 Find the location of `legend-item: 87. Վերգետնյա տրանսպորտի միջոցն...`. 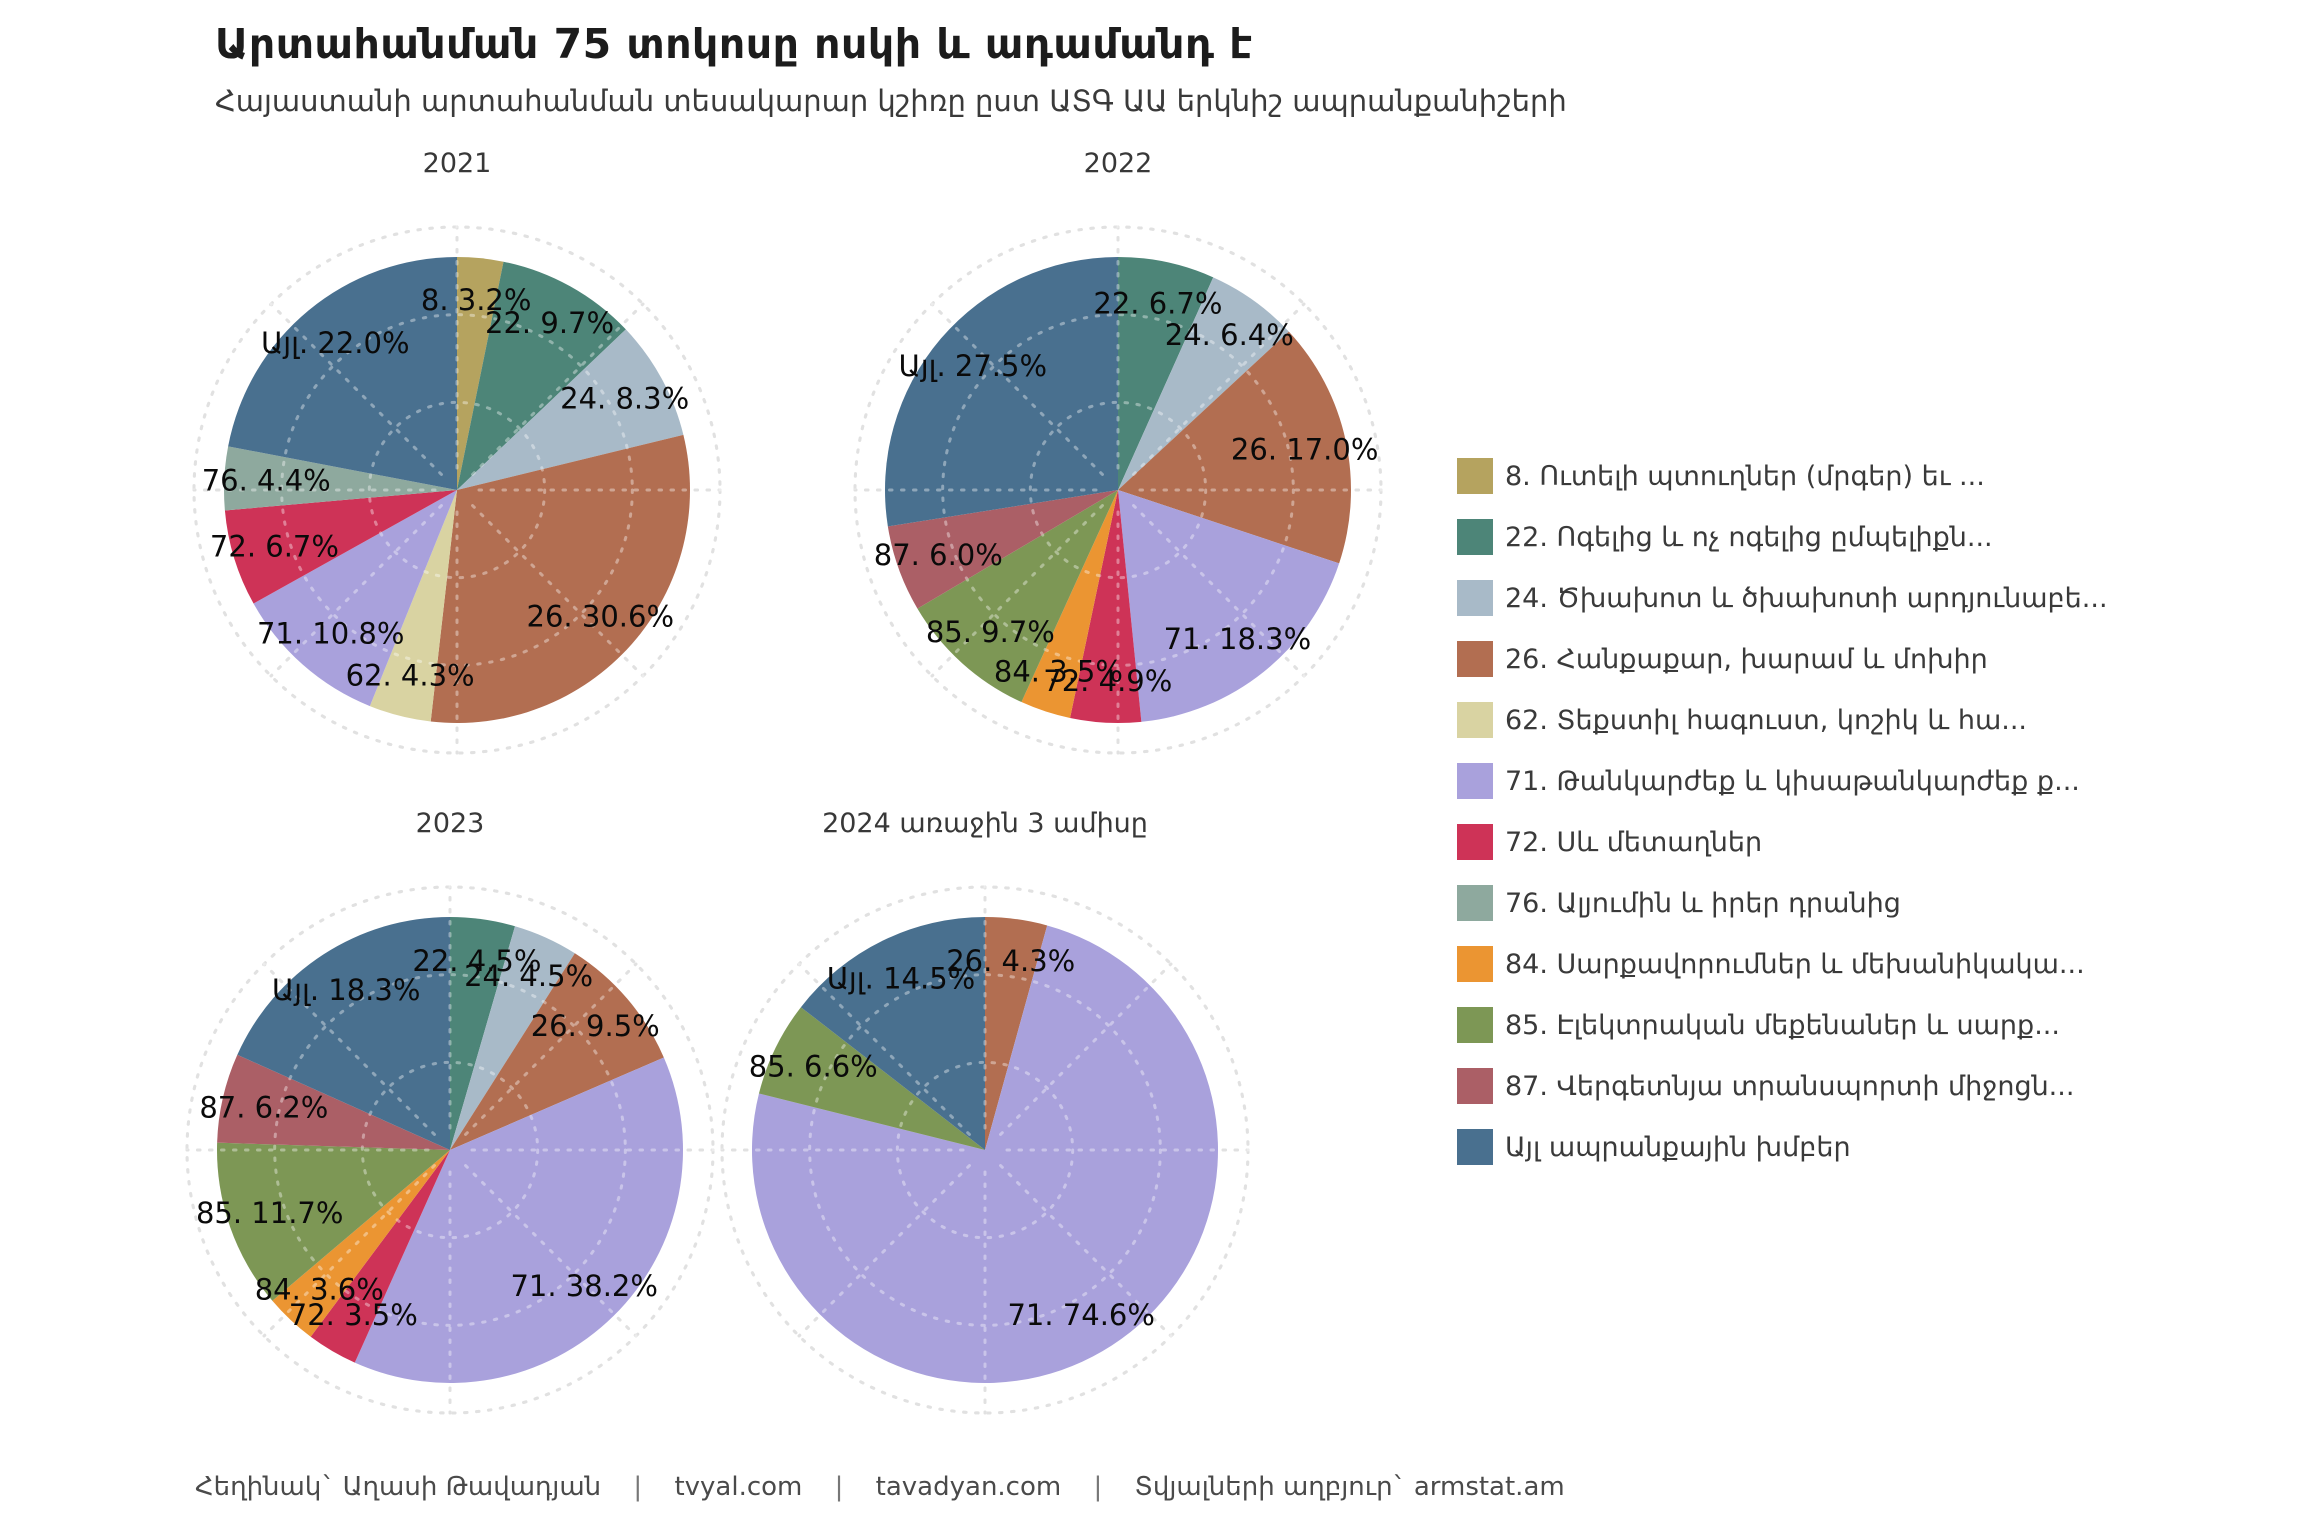

legend-item: 87. Վերգետնյա տրանսպորտի միջոցն... is located at coordinates (1782, 1086).